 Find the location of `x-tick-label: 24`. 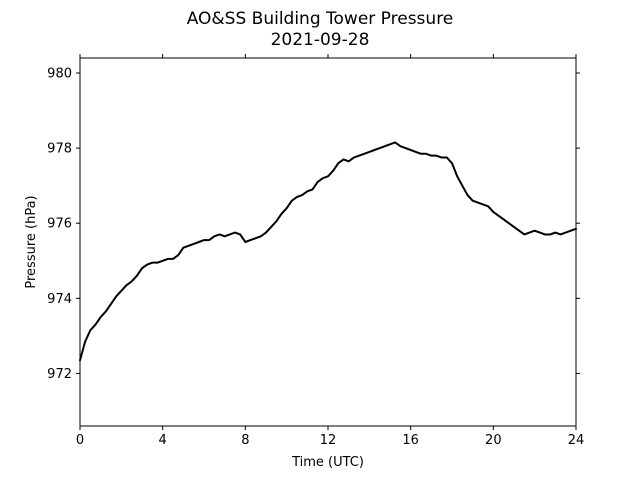

x-tick-label: 24 is located at coordinates (576, 440).